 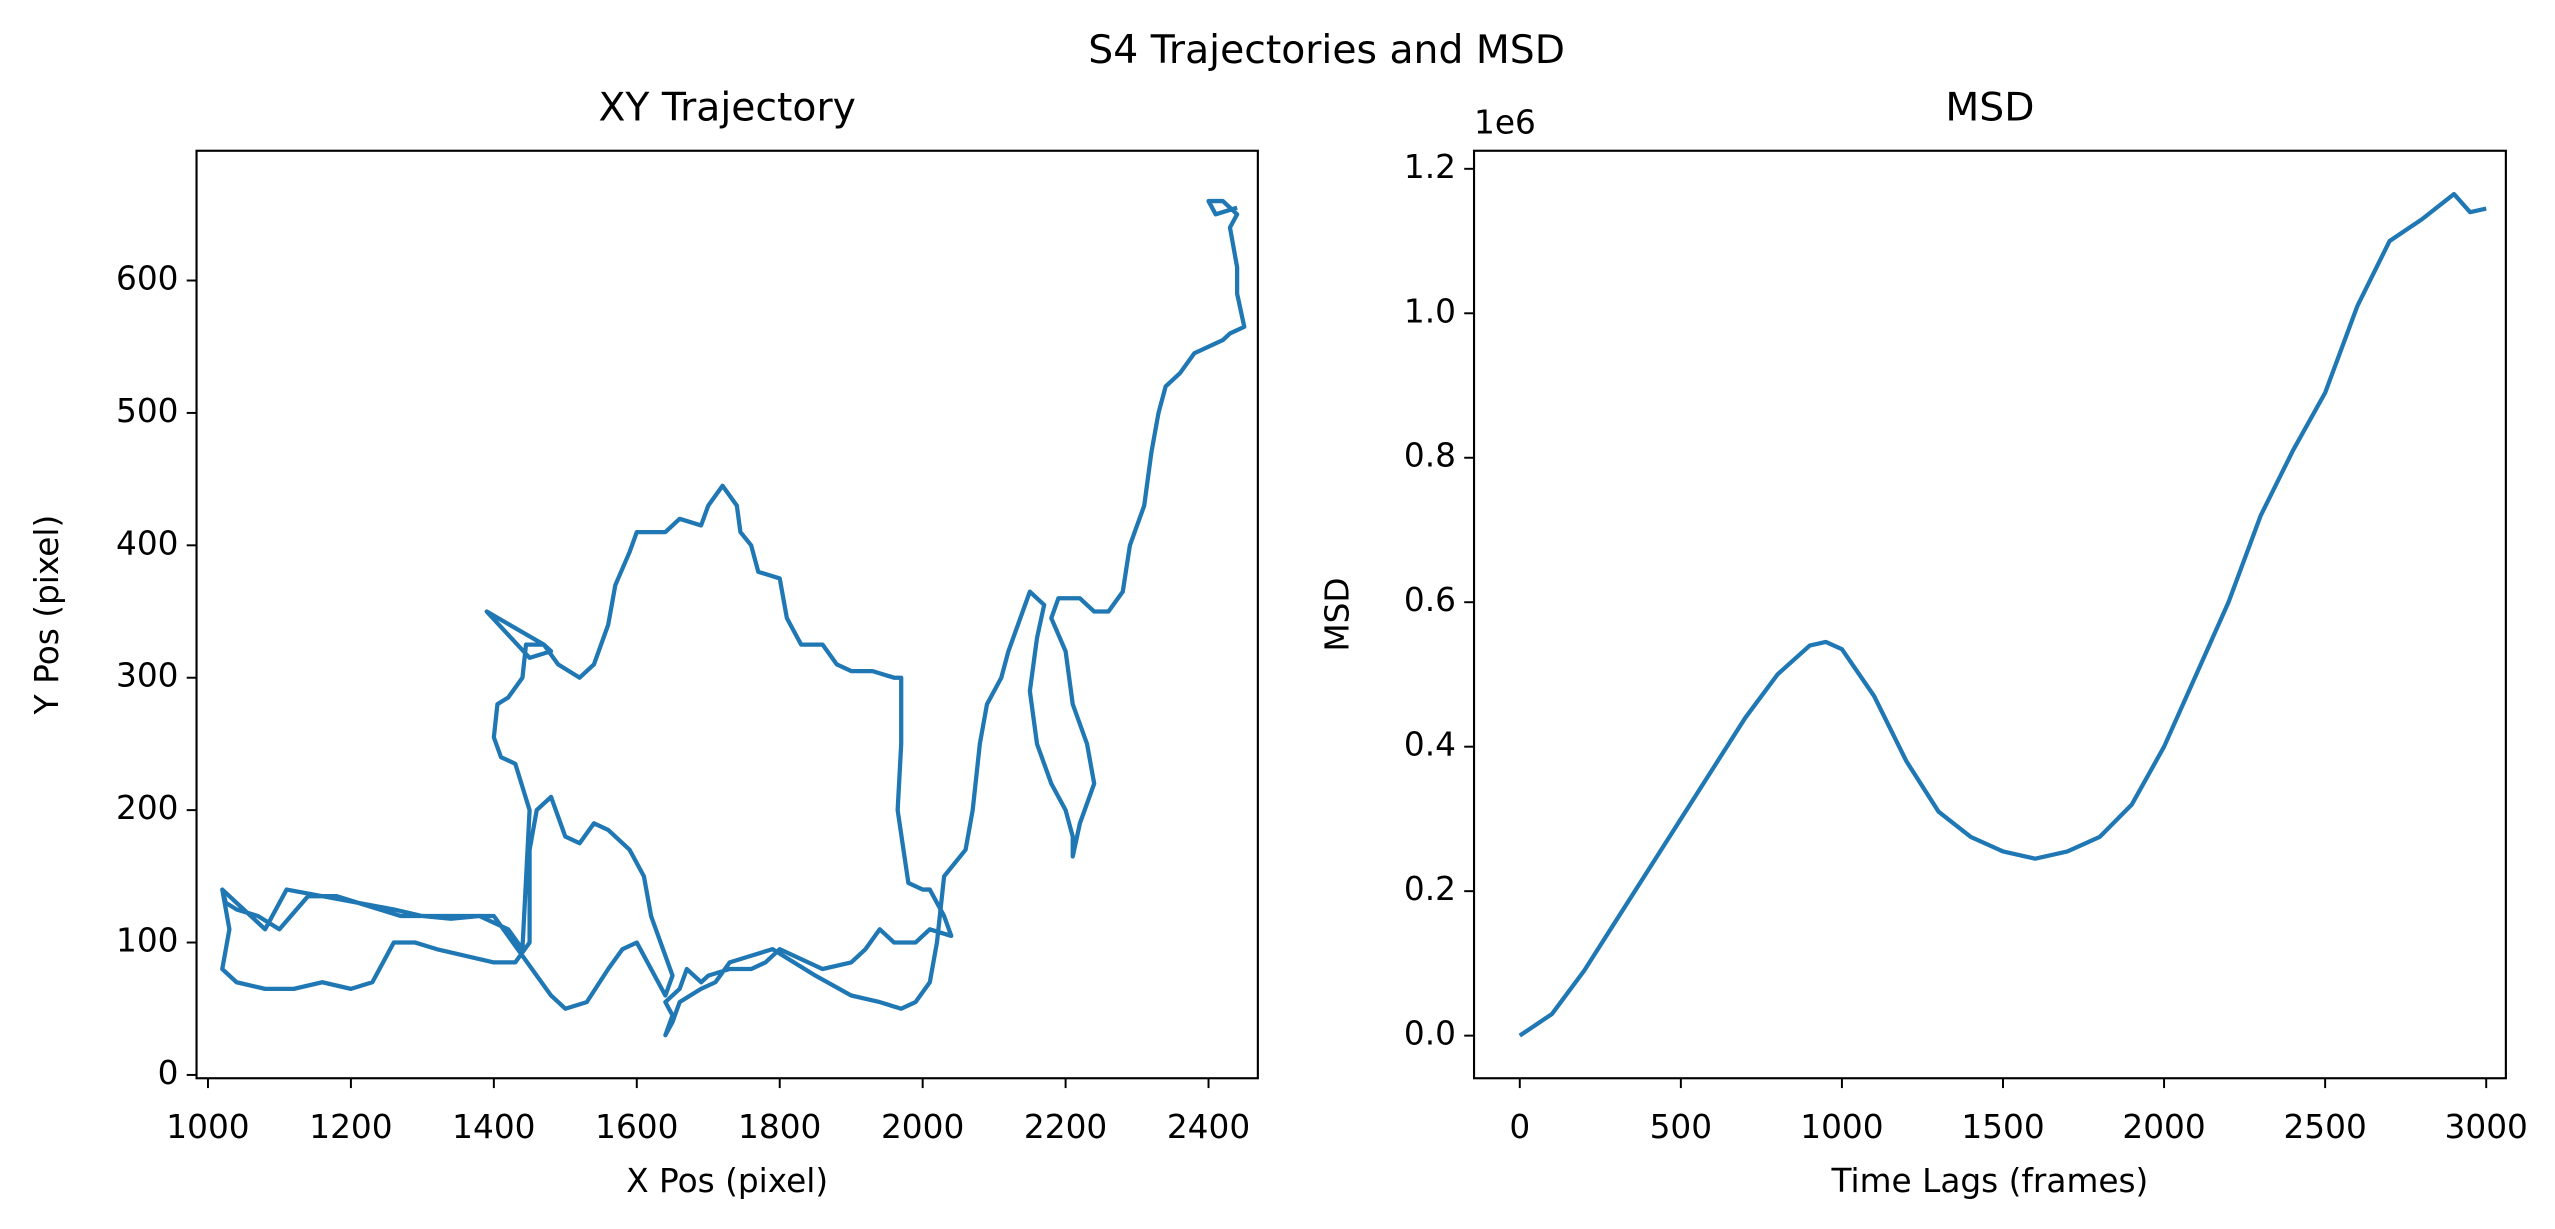 What do you see at coordinates (1430, 167) in the screenshot?
I see `y-tick-label: 1.2` at bounding box center [1430, 167].